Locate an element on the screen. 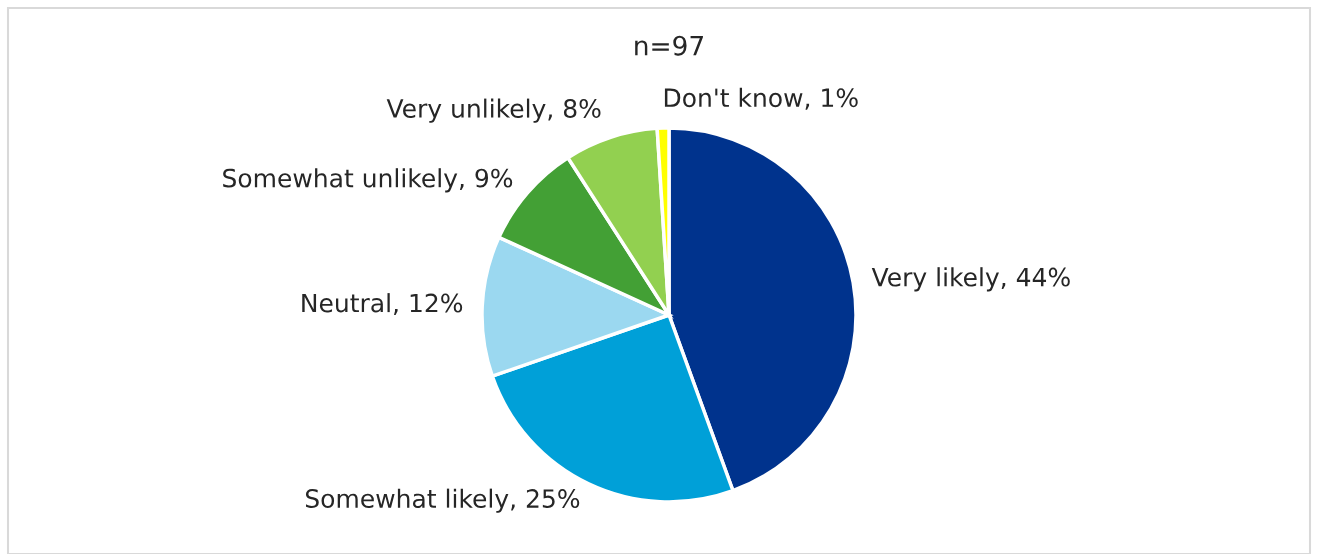 The width and height of the screenshot is (1318, 554). slice-label: Very unlikely, 8% is located at coordinates (493, 110).